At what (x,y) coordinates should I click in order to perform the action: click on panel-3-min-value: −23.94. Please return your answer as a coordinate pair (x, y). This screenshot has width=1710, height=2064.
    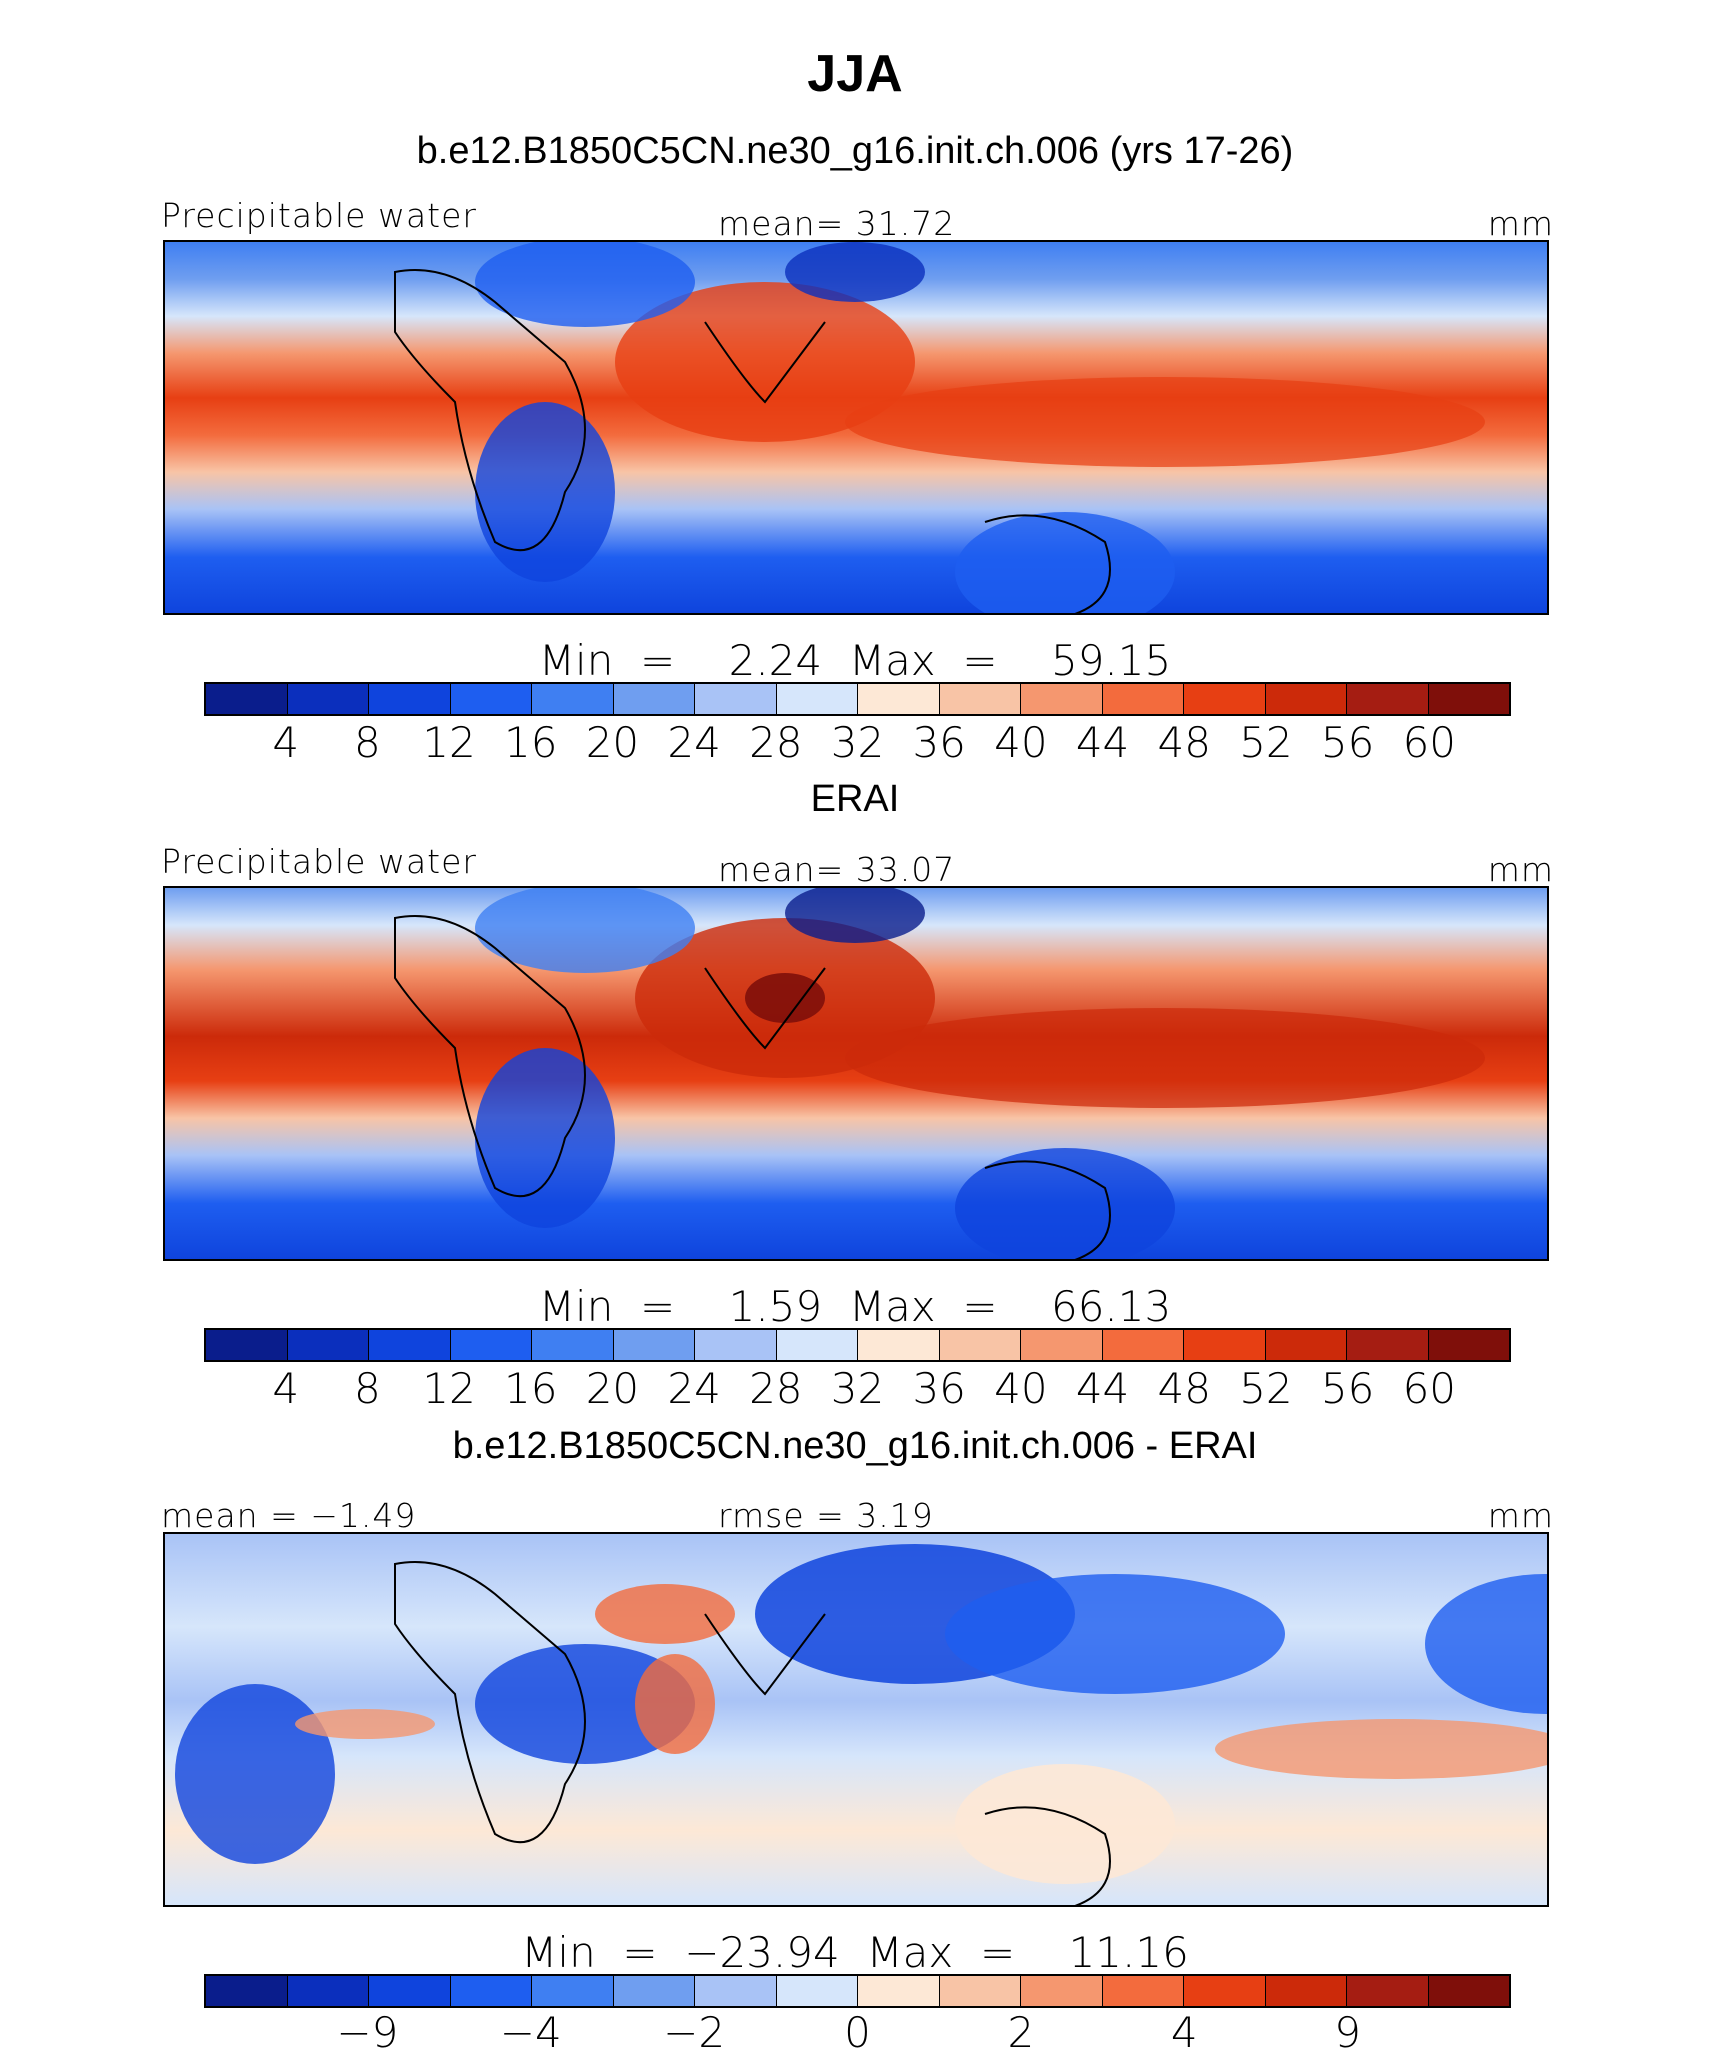
    Looking at the image, I should click on (762, 1952).